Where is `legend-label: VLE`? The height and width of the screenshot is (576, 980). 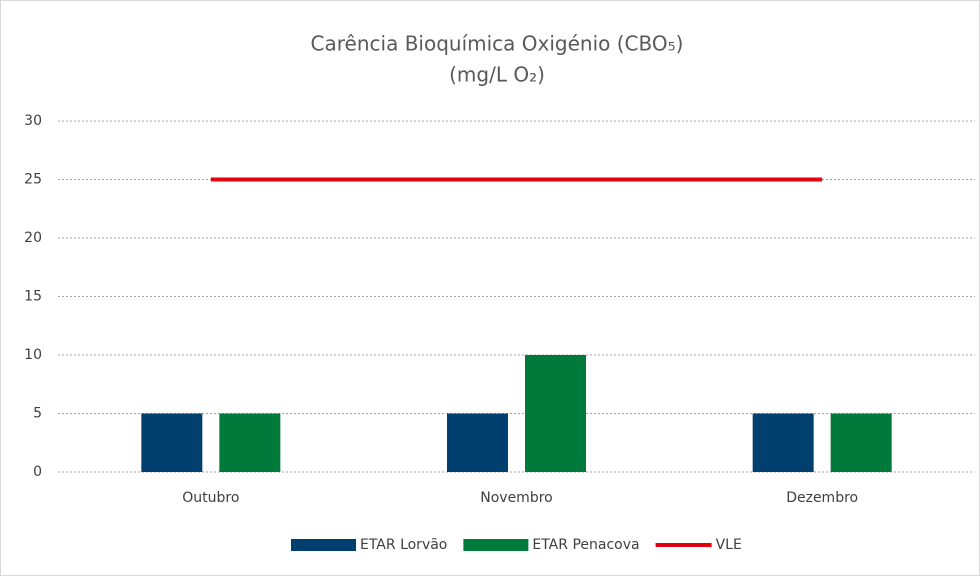 legend-label: VLE is located at coordinates (729, 545).